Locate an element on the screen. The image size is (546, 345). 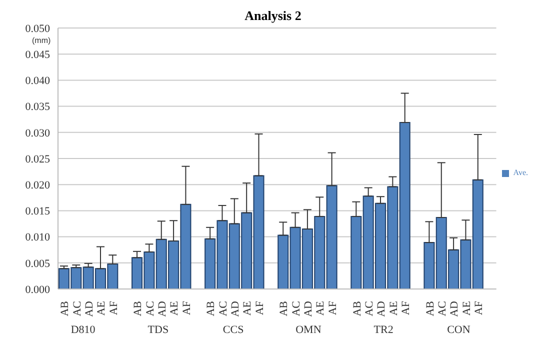
y-tick-label: 0.030 is located at coordinates (37, 133).